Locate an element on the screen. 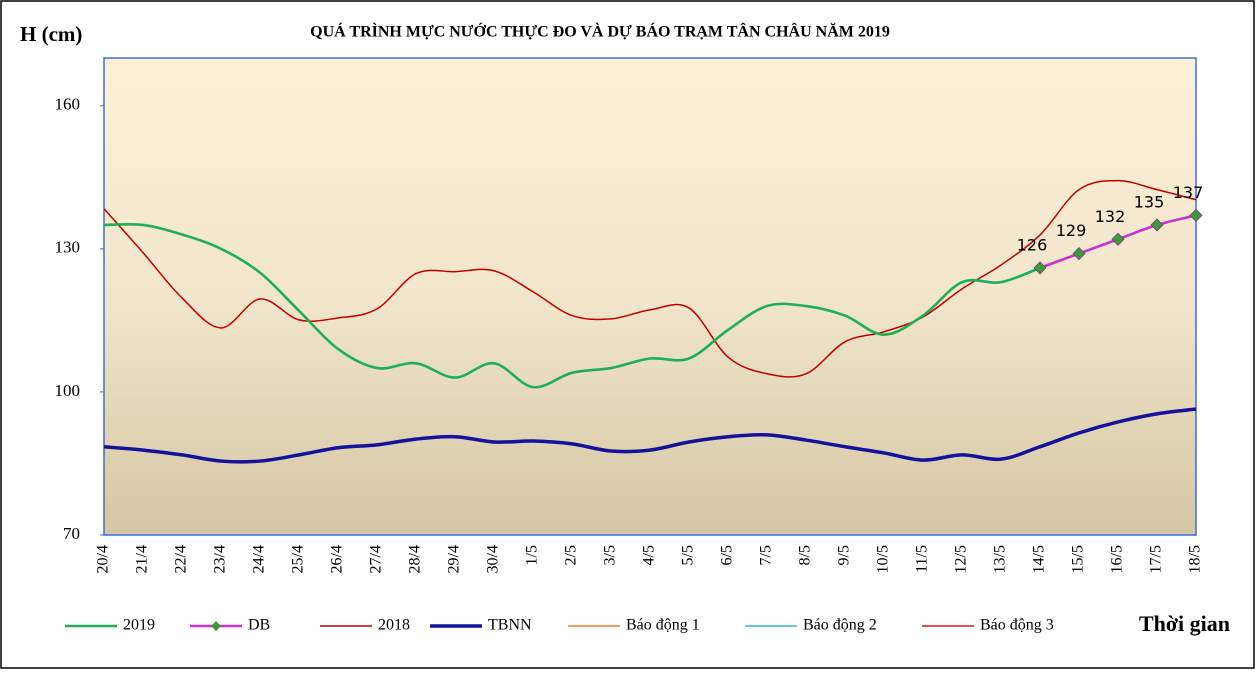 The image size is (1256, 675). legend-marker is located at coordinates (216, 626).